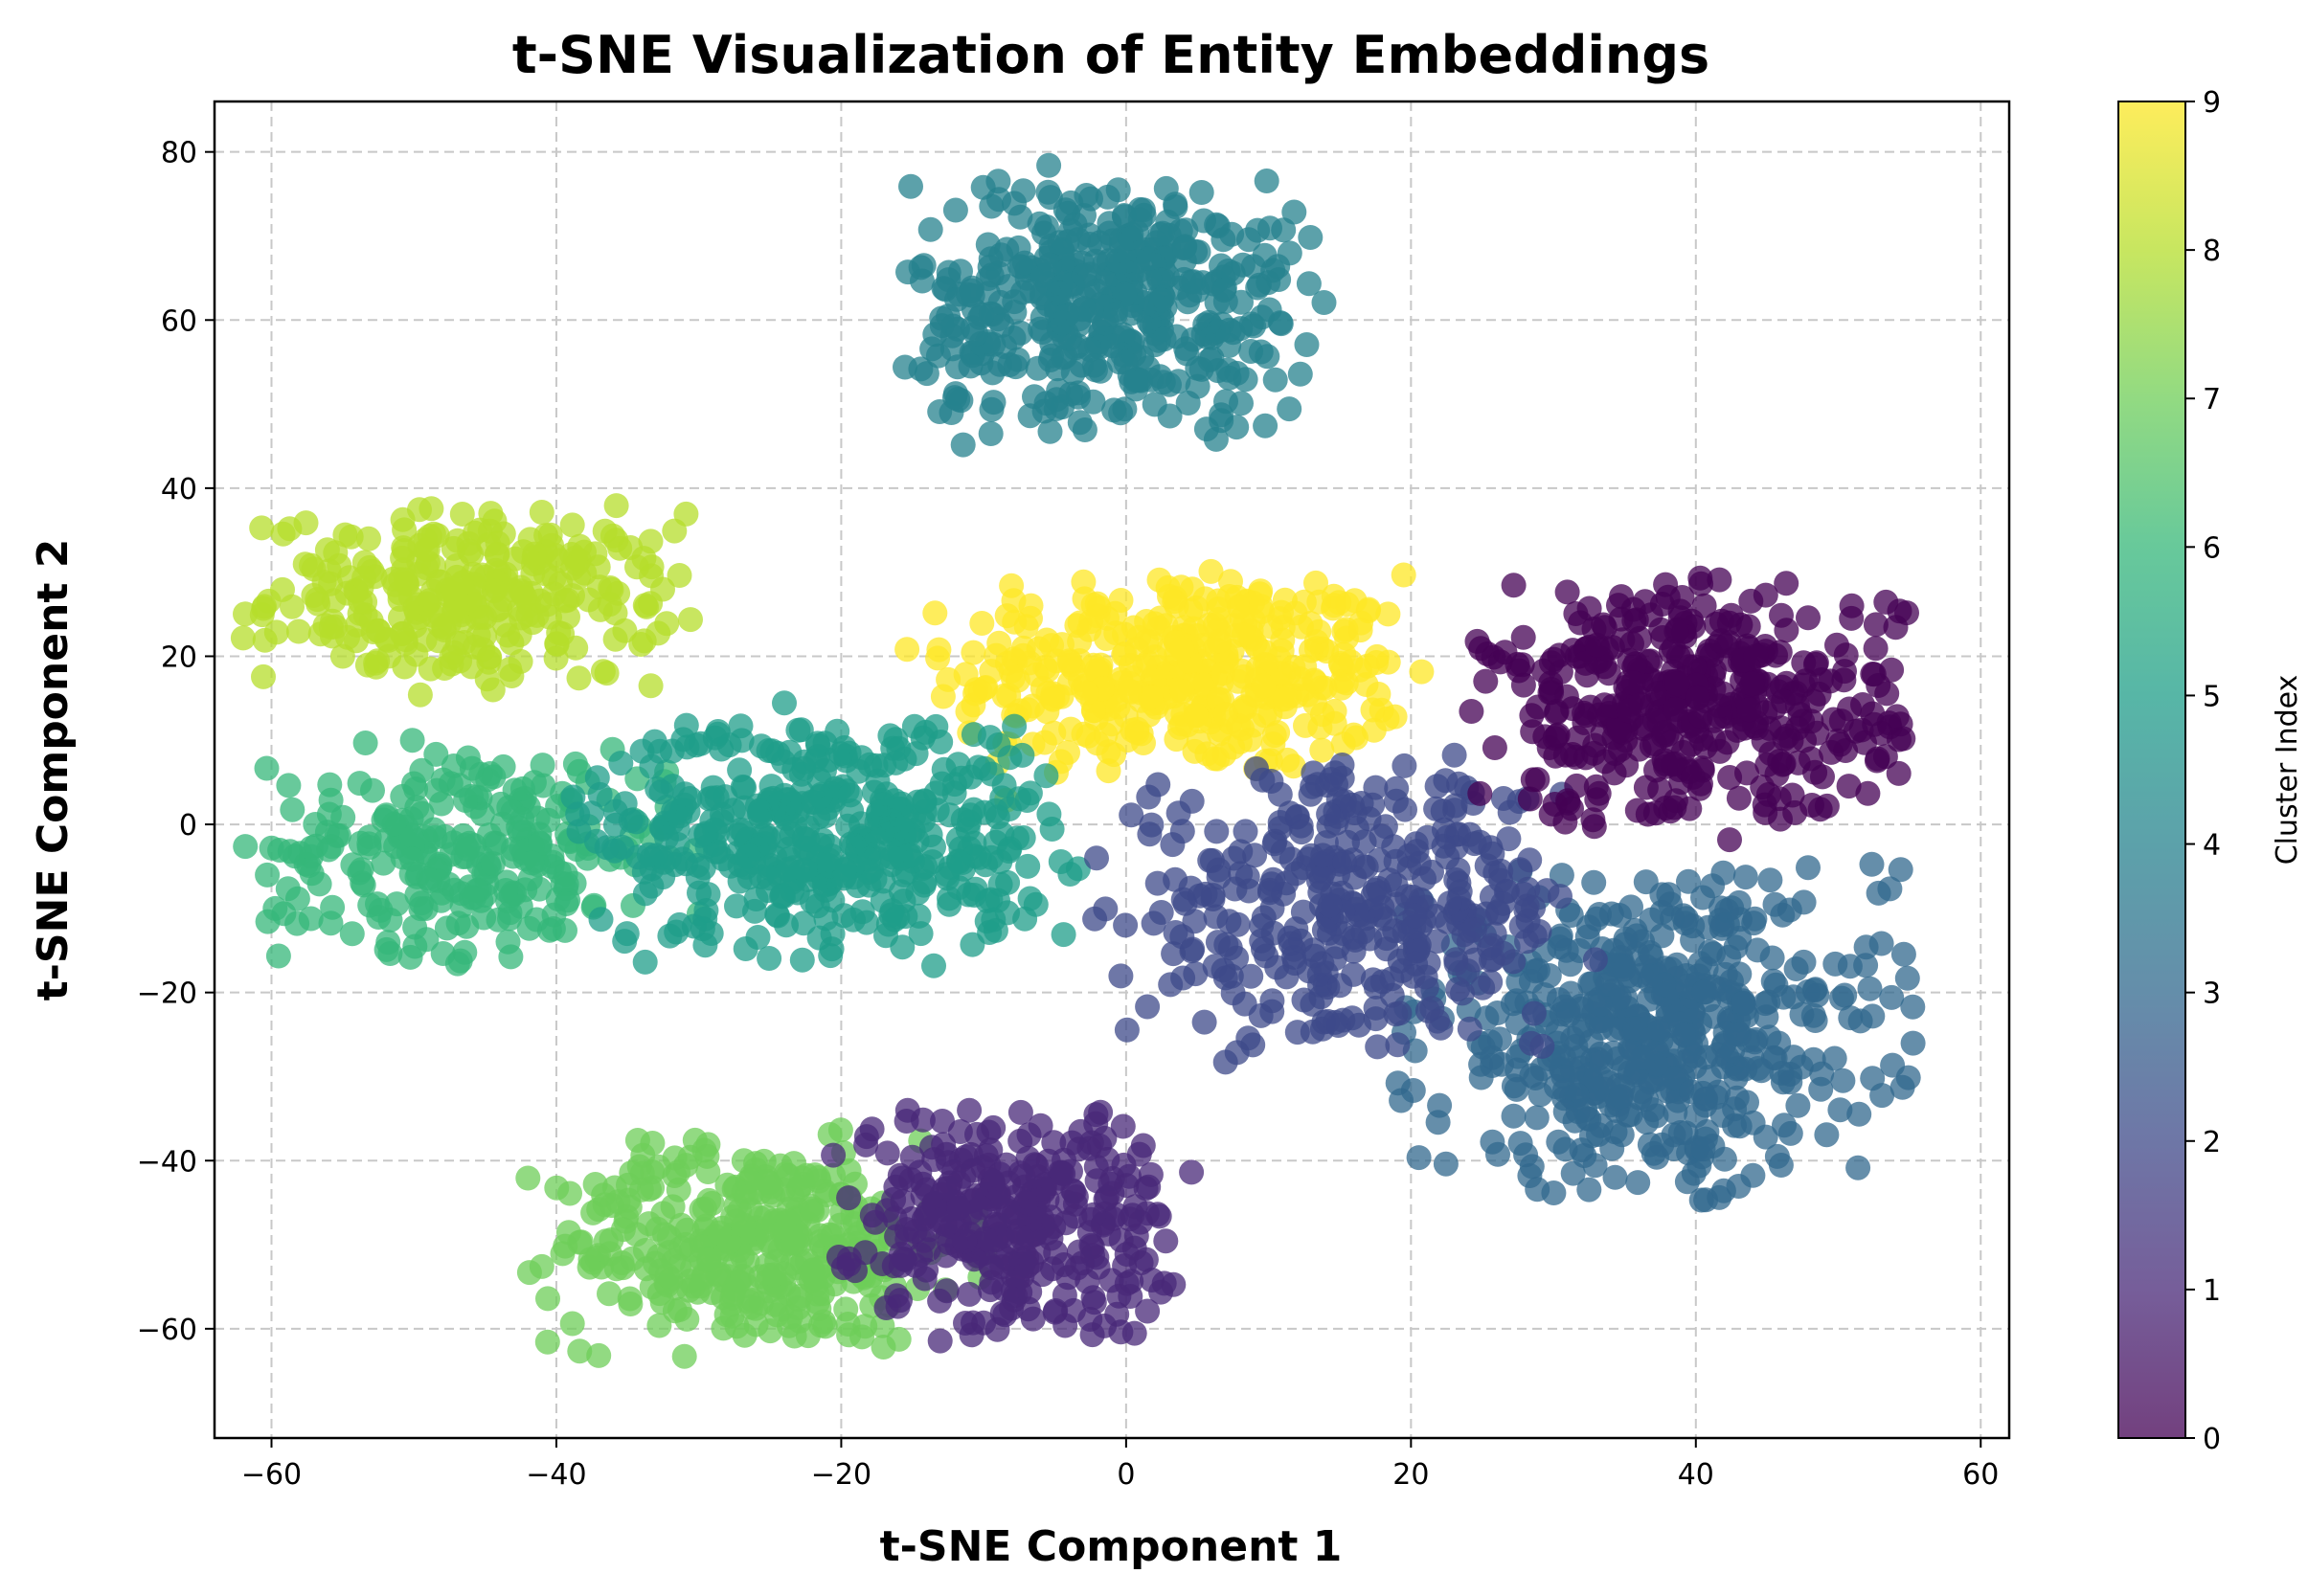 This screenshot has width=2308, height=1596. Describe the element at coordinates (179, 657) in the screenshot. I see `y-tick-label: 20` at that location.